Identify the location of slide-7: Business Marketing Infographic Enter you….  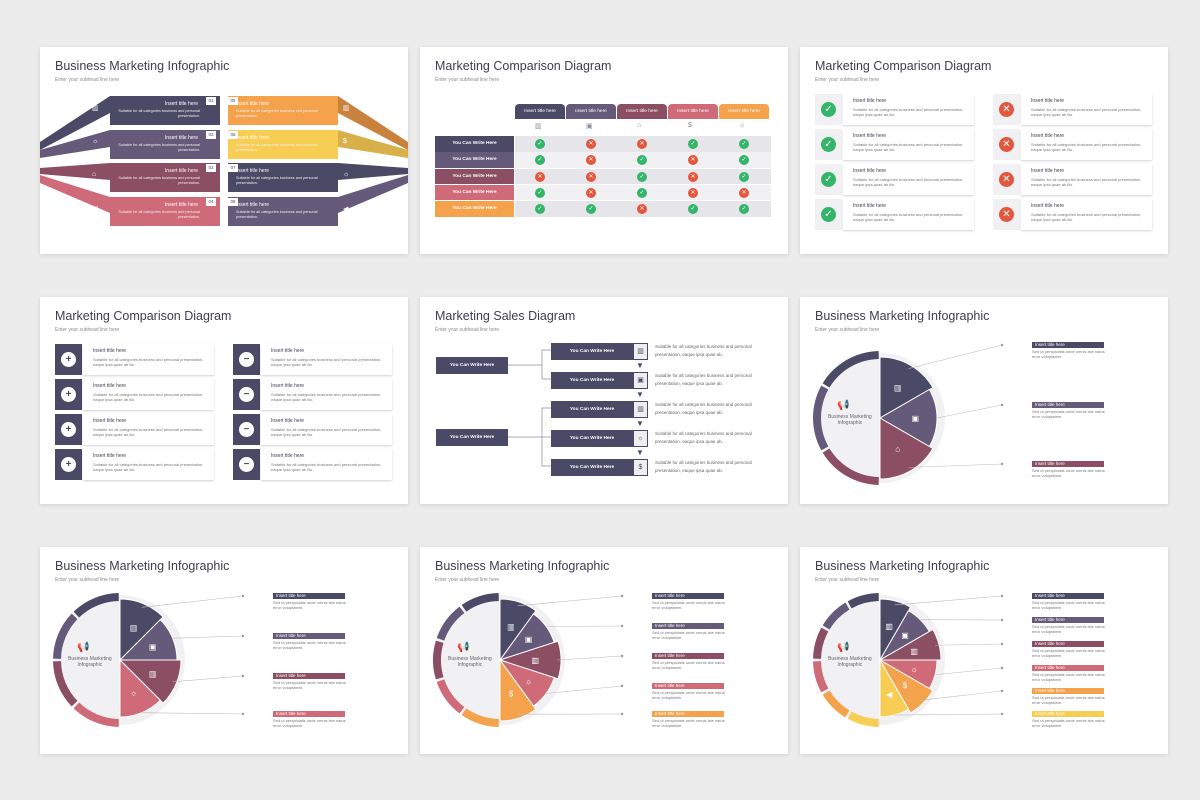
(224, 650).